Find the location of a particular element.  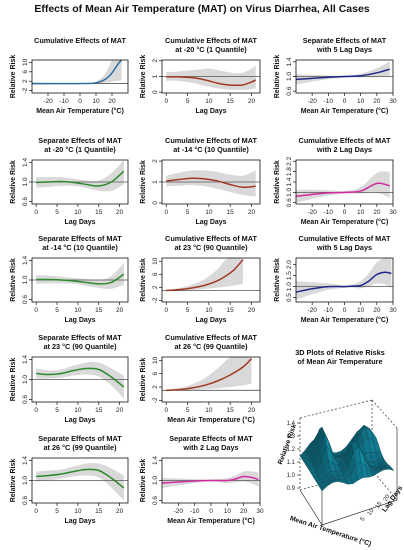

lag-tick-label: 20 is located at coordinates (387, 497).